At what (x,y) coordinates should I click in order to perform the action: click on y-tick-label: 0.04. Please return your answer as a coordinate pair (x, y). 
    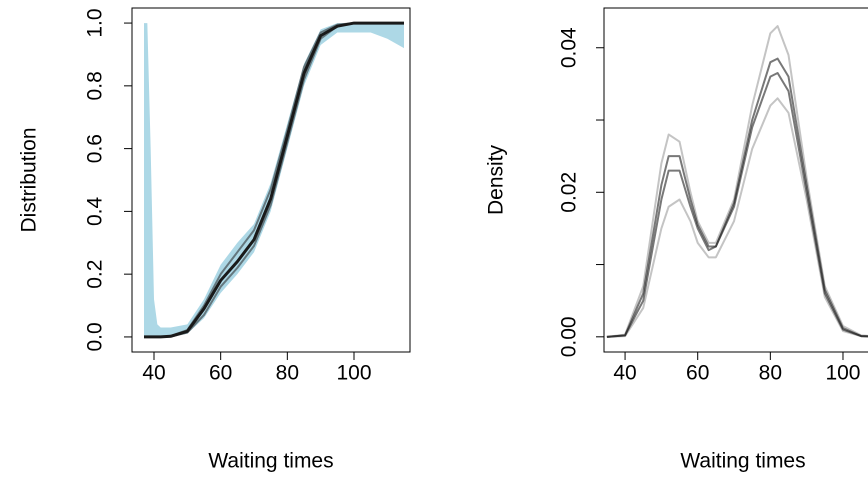
    Looking at the image, I should click on (569, 47).